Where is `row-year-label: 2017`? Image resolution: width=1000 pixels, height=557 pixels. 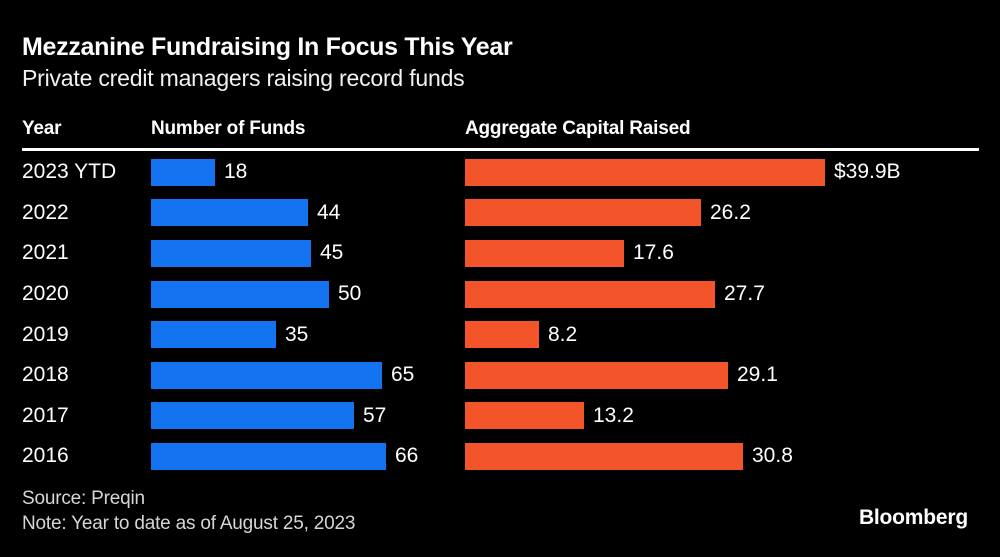
row-year-label: 2017 is located at coordinates (45, 415).